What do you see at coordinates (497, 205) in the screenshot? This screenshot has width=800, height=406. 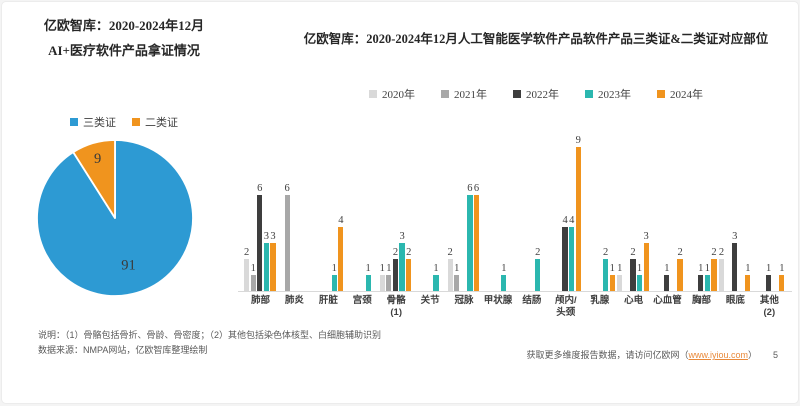 I see `bar-group-甲状腺: 1` at bounding box center [497, 205].